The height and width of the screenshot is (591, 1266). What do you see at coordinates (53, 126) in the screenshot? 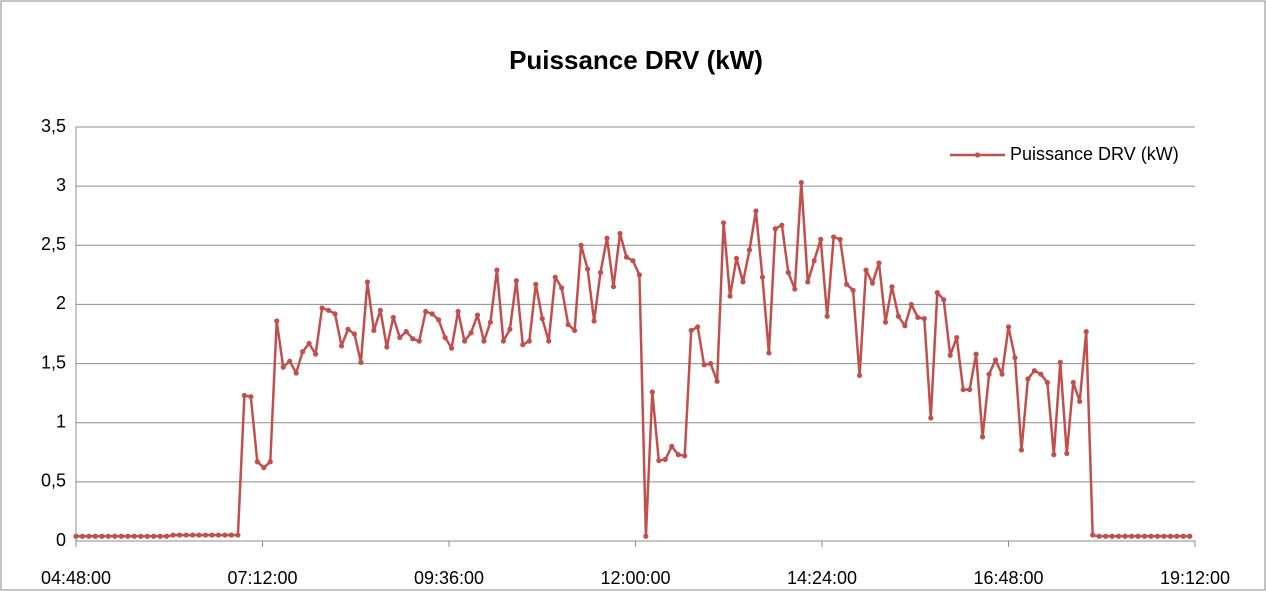
I see `y-tick-label: 3,5` at bounding box center [53, 126].